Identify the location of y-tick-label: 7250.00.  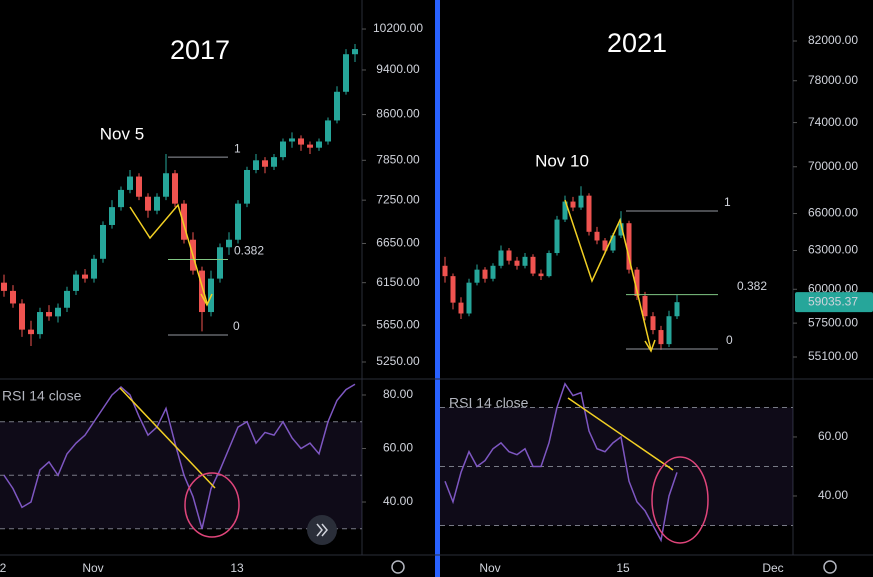
(398, 199).